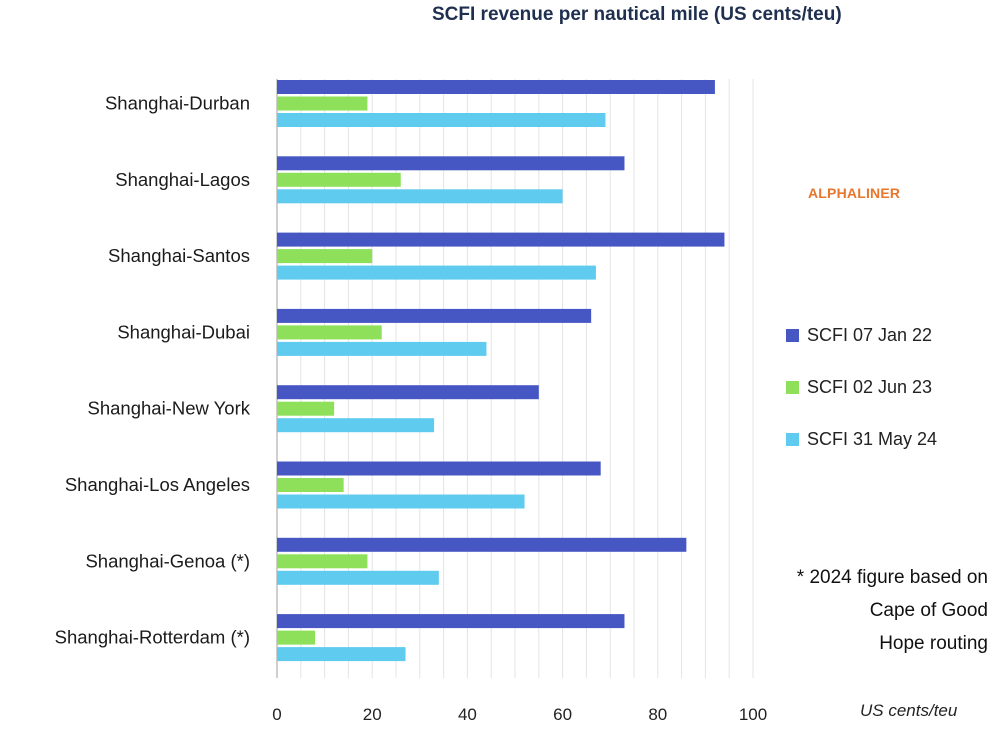 The image size is (1000, 750). Describe the element at coordinates (753, 714) in the screenshot. I see `x-tick-label: 100` at that location.